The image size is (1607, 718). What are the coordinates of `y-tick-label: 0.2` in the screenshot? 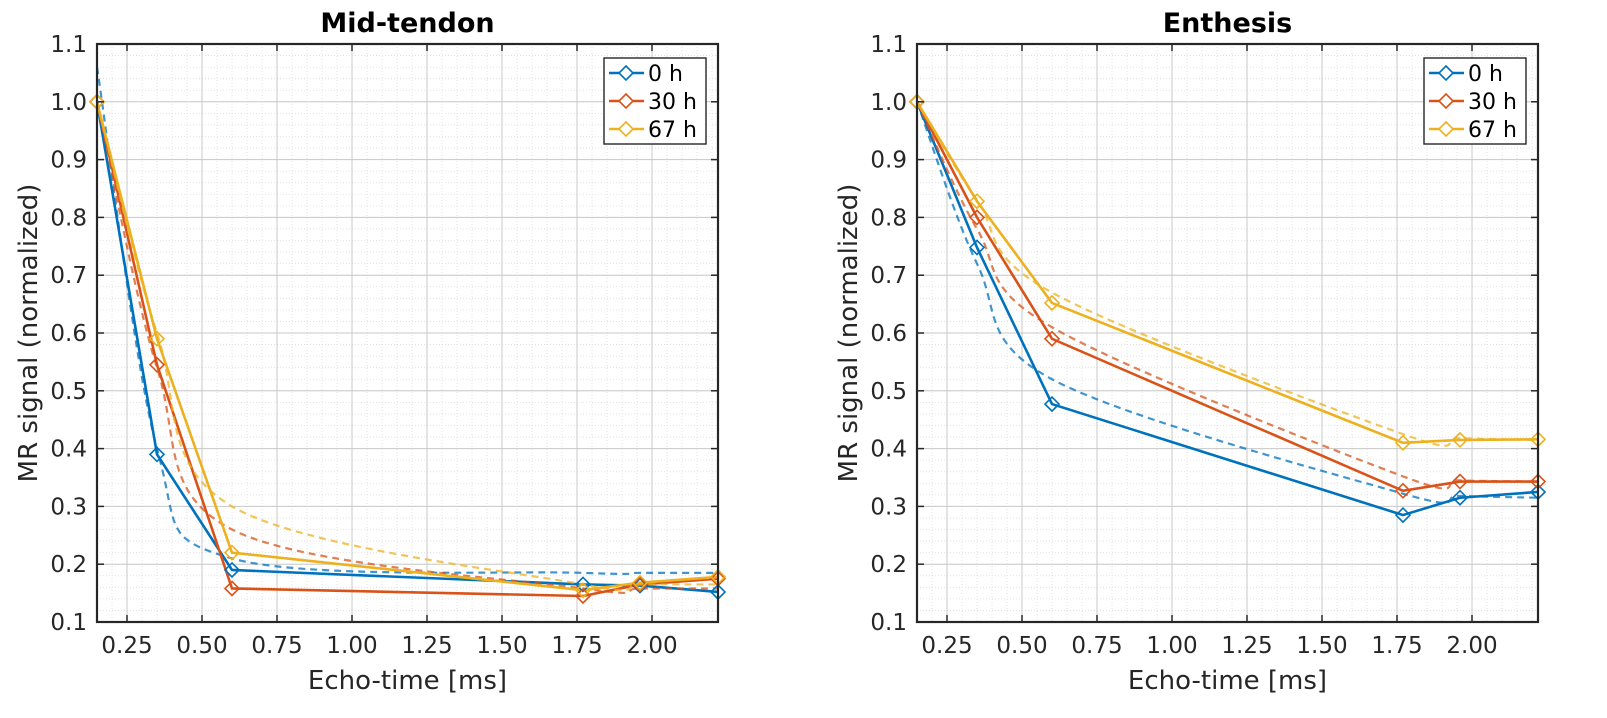 It's located at (68, 565).